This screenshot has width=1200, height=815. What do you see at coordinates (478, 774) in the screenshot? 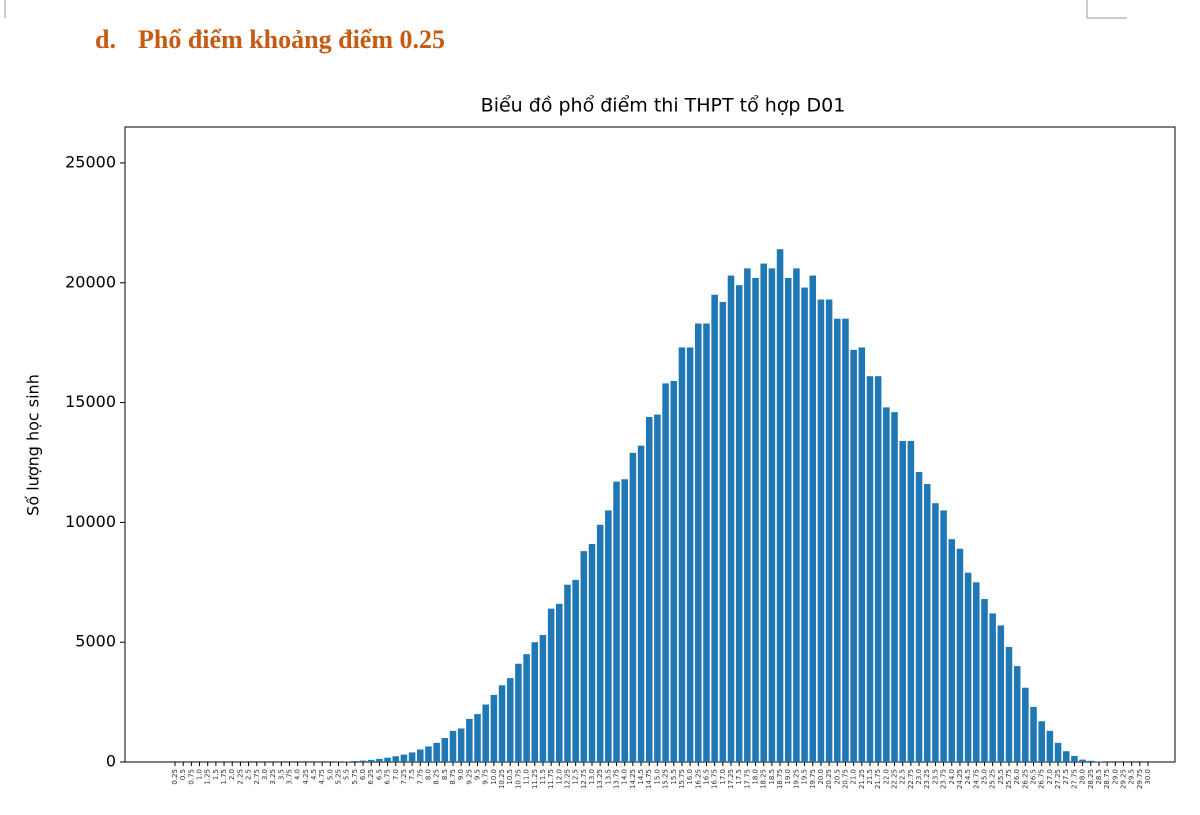
I see `x-tick-label: 9.5` at bounding box center [478, 774].